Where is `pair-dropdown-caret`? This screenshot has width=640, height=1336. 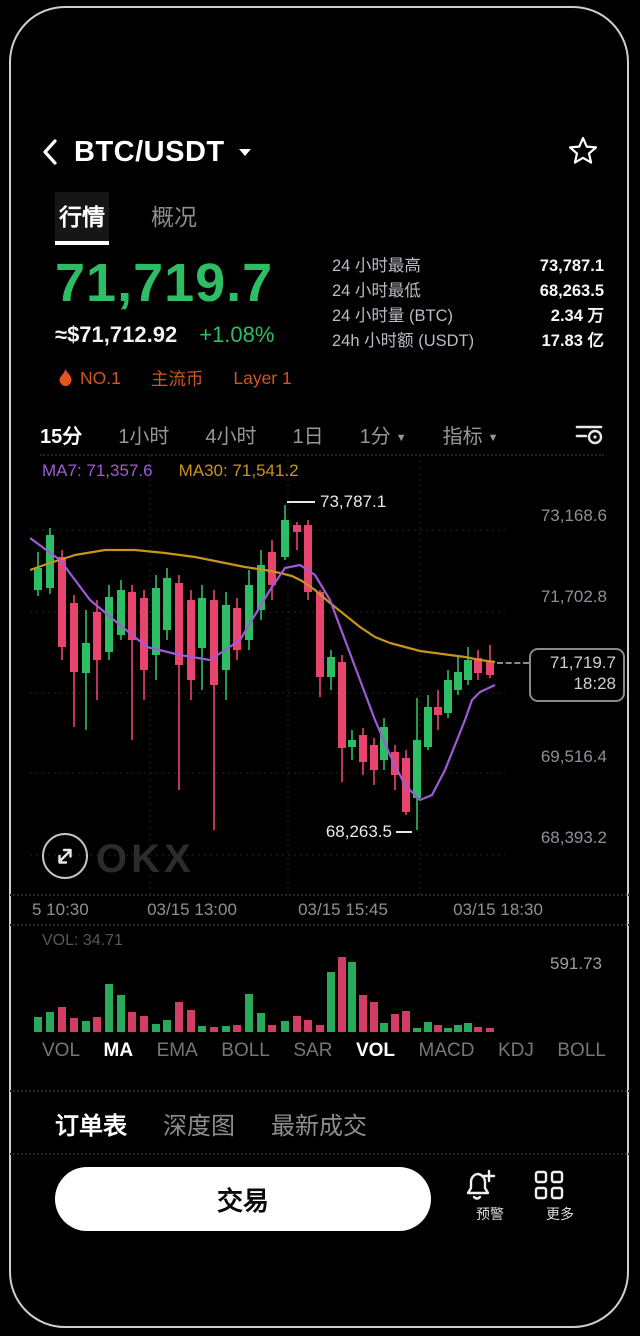 pair-dropdown-caret is located at coordinates (245, 152).